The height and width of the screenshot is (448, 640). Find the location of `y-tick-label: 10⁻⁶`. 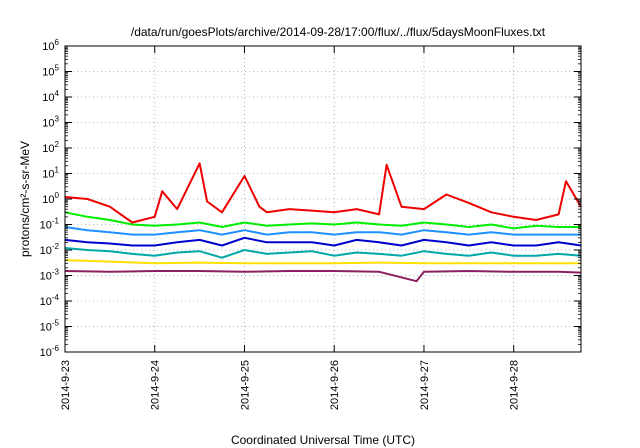

y-tick-label: 10⁻⁶ is located at coordinates (50, 351).